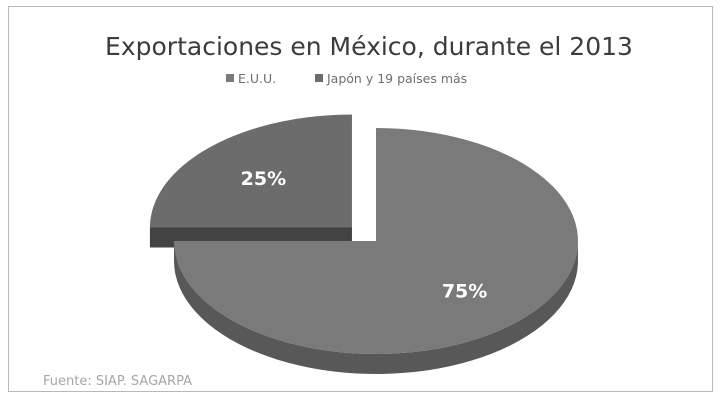 This screenshot has height=398, width=723. Describe the element at coordinates (319, 78) in the screenshot. I see `legend-swatch-japon` at that location.